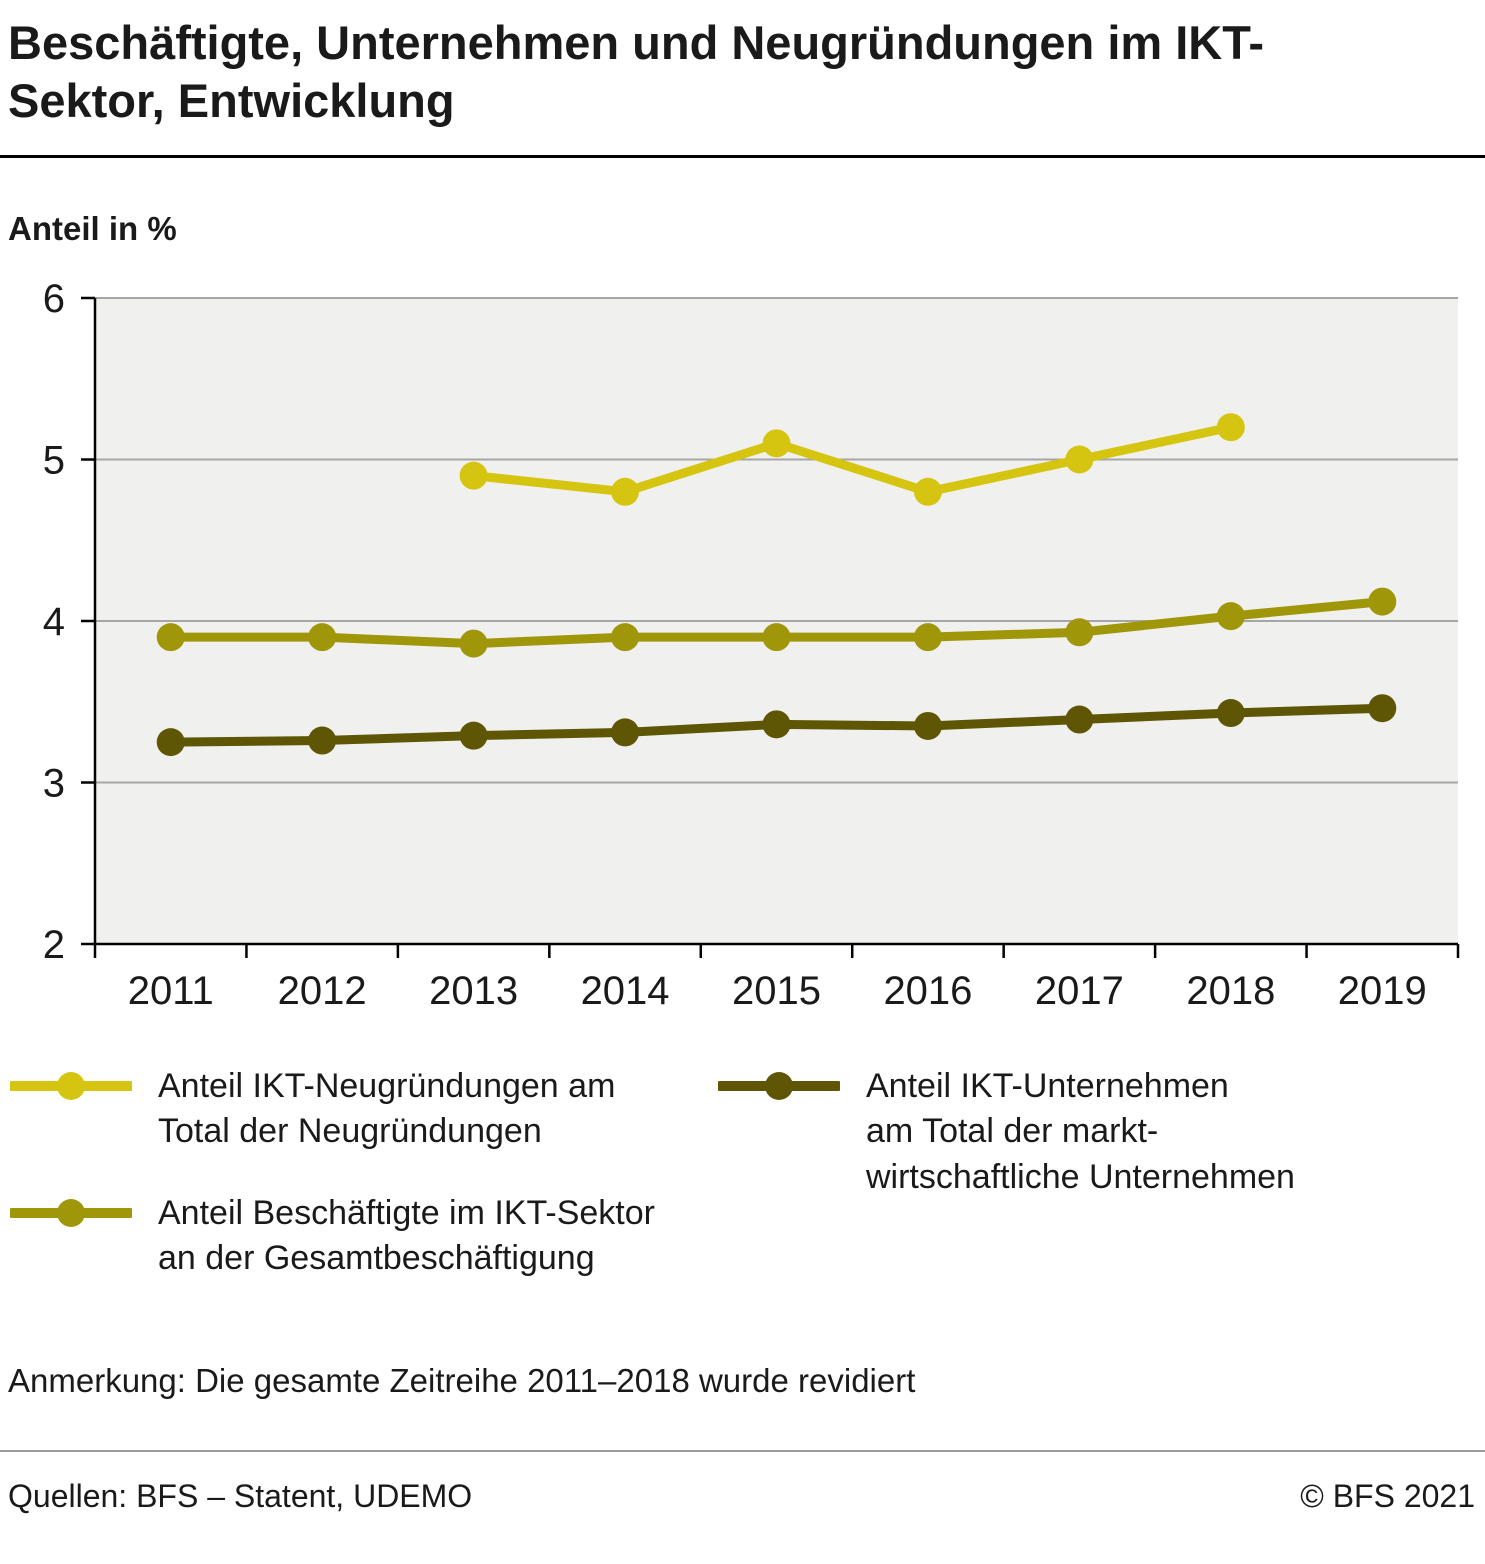 The height and width of the screenshot is (1564, 1485). What do you see at coordinates (1382, 991) in the screenshot?
I see `svg-text: 2019` at bounding box center [1382, 991].